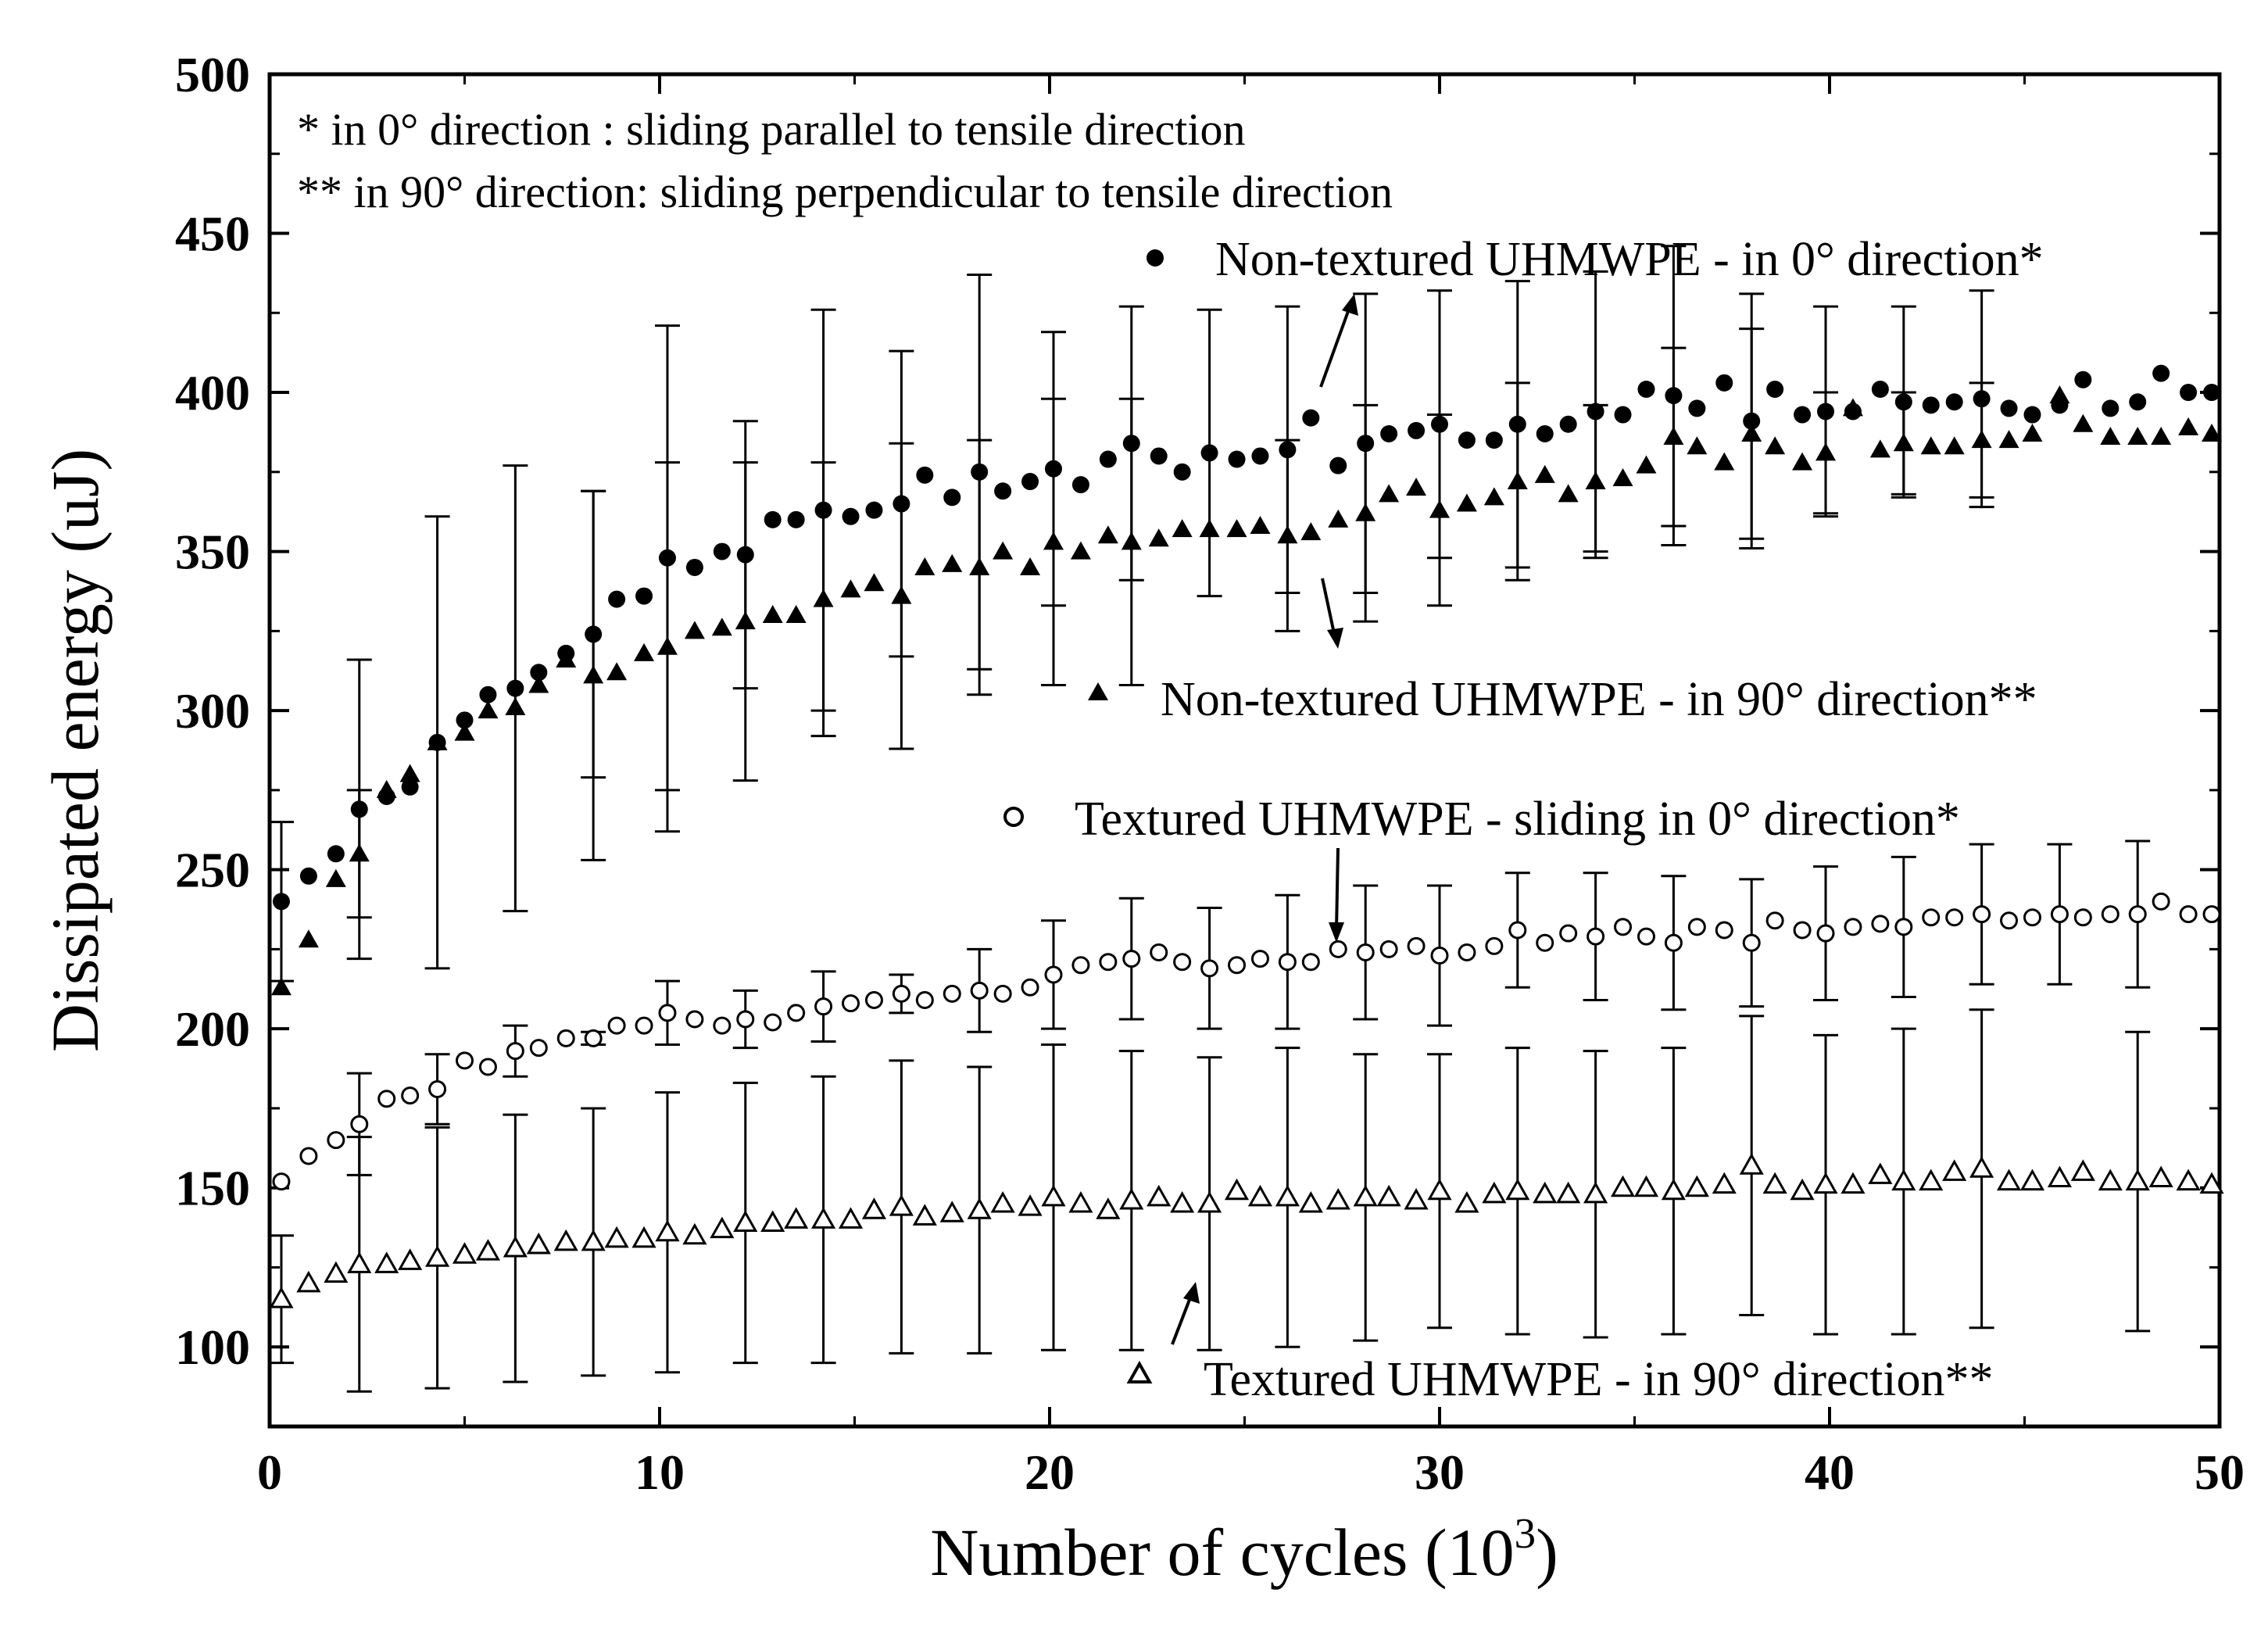 The image size is (2268, 1625). Describe the element at coordinates (213, 1029) in the screenshot. I see `y-tick-label: 200` at that location.